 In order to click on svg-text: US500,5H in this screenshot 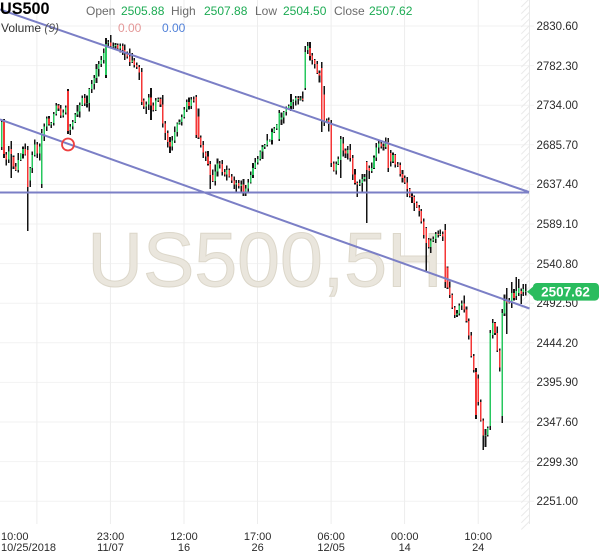, I will do `click(264, 261)`.